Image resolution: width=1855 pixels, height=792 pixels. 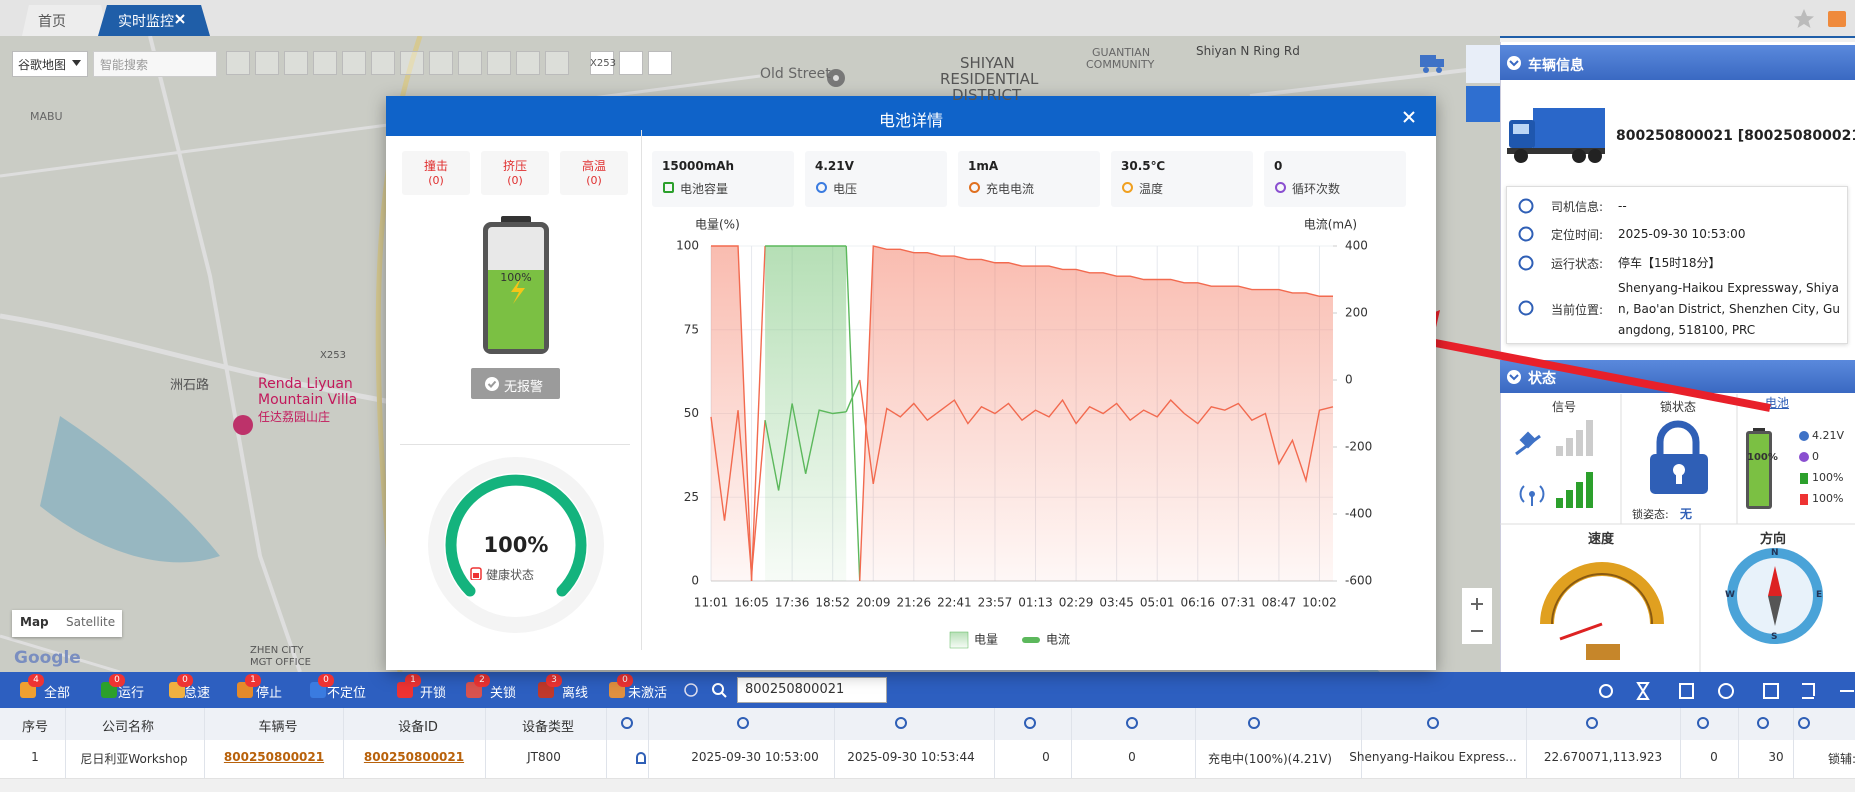 I want to click on side-strip-active, so click(x=1483, y=104).